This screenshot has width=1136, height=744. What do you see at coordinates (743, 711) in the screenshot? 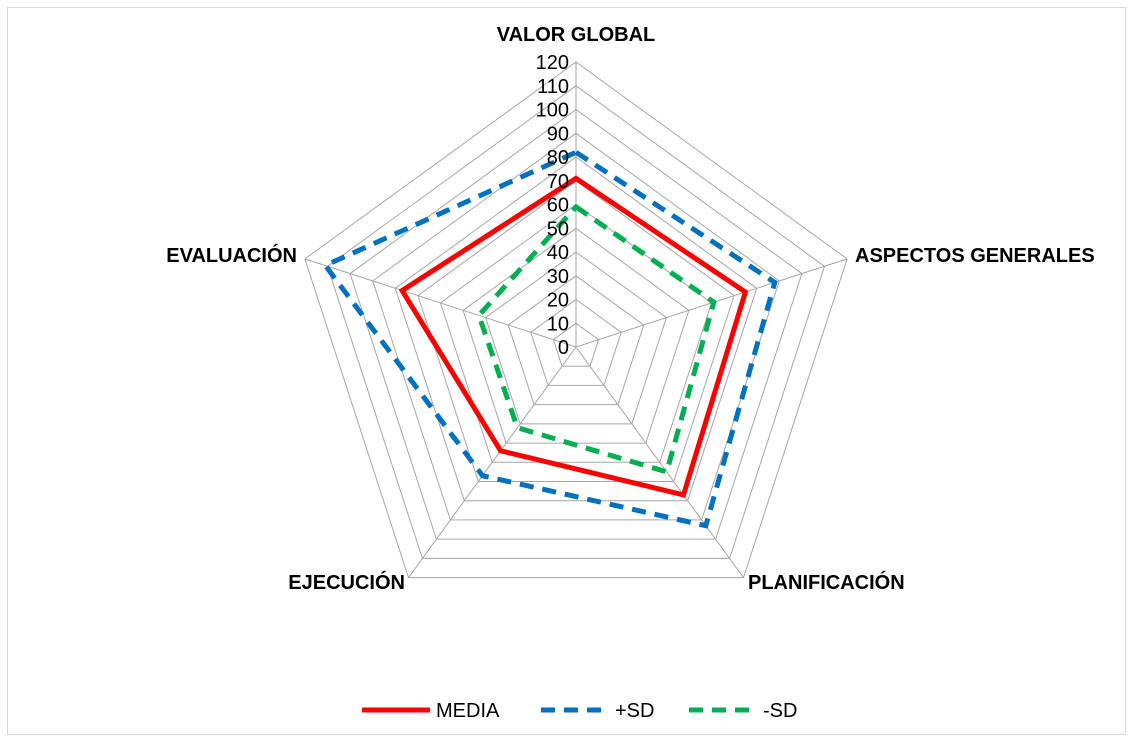
I see `legend-item: -SD` at bounding box center [743, 711].